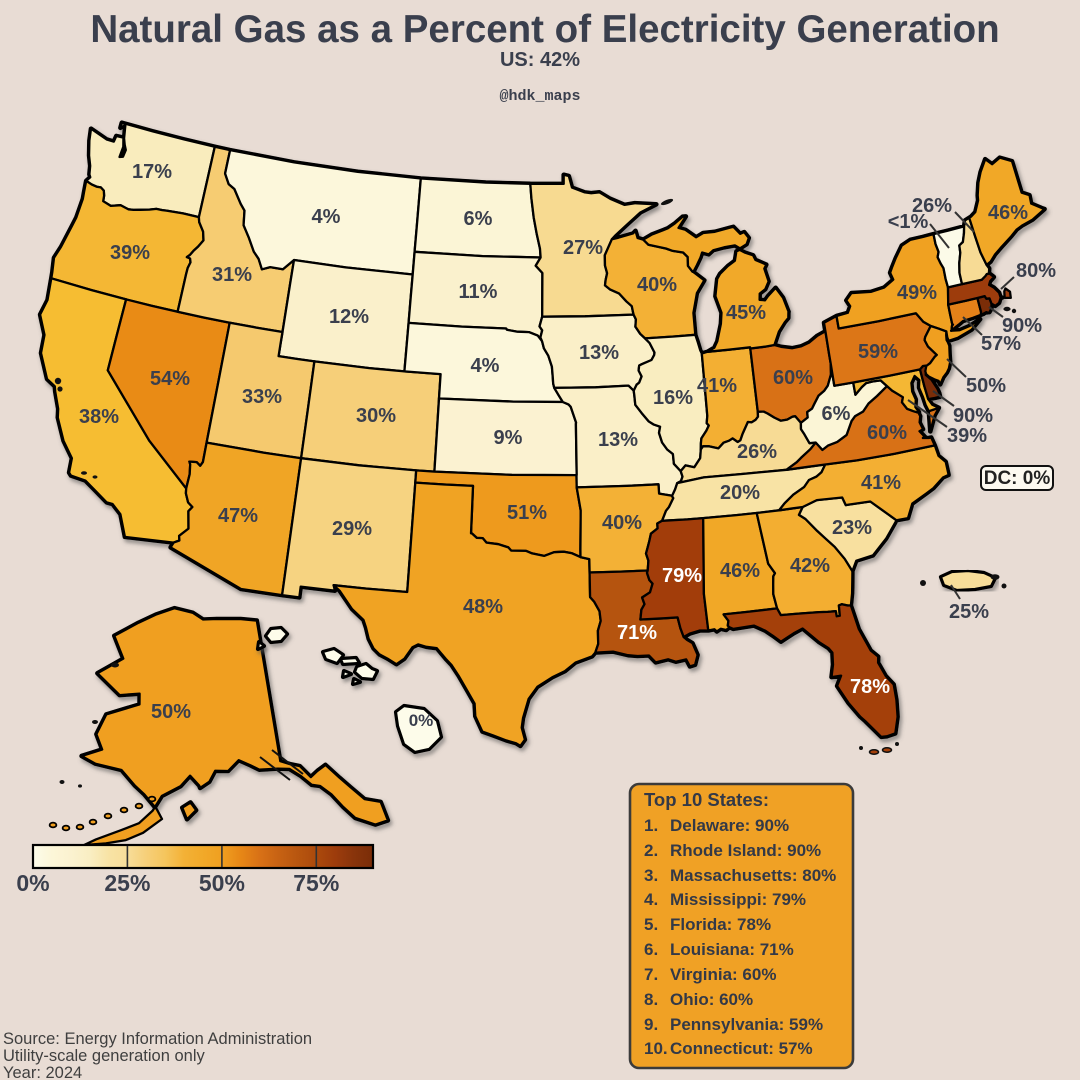 This screenshot has height=1080, width=1080. Describe the element at coordinates (720, 924) in the screenshot. I see `svg-text: Florida: 78%` at that location.